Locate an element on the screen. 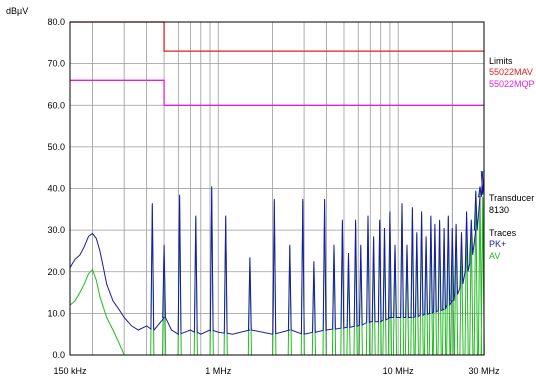  y-tick-label: 30.0 is located at coordinates (56, 230).